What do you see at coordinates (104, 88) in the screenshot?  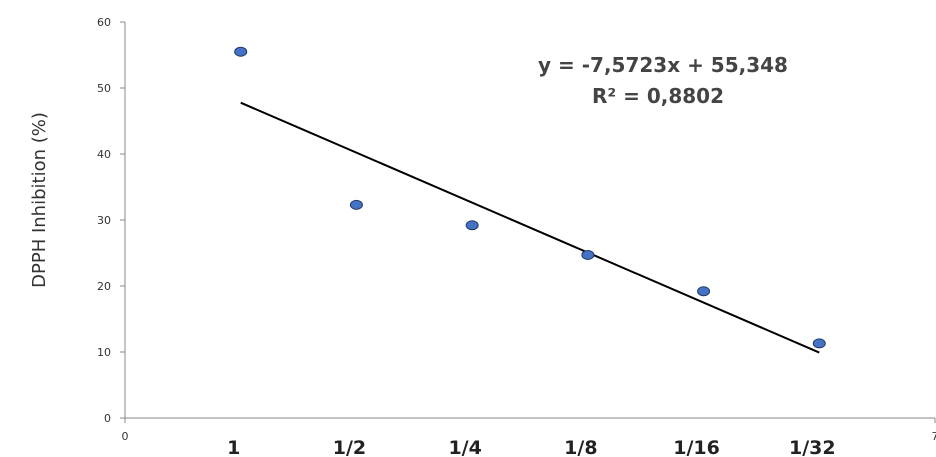 I see `y-tick-label: 50` at bounding box center [104, 88].